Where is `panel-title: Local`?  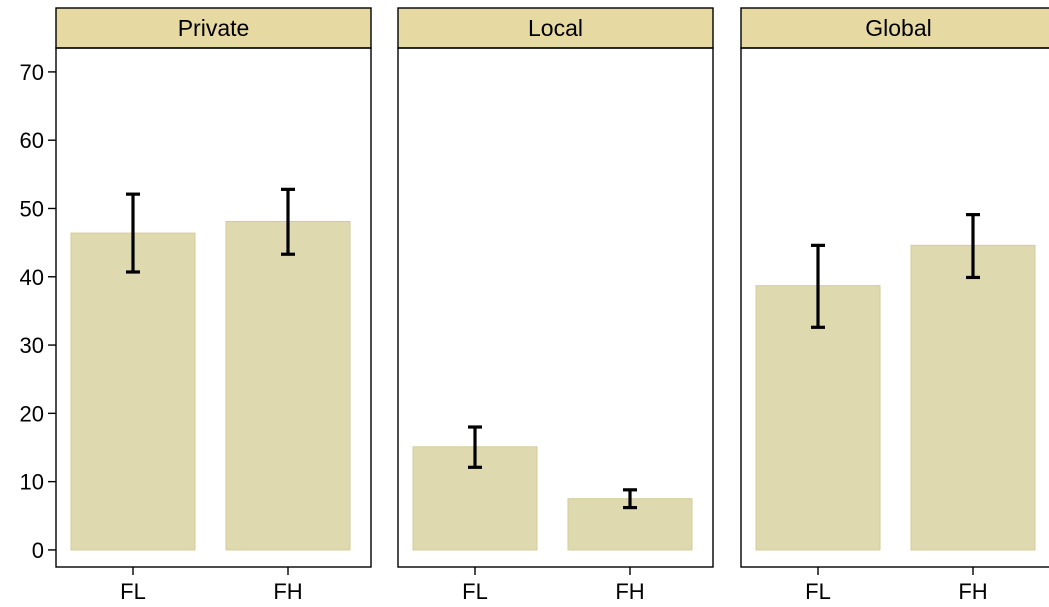 panel-title: Local is located at coordinates (555, 28).